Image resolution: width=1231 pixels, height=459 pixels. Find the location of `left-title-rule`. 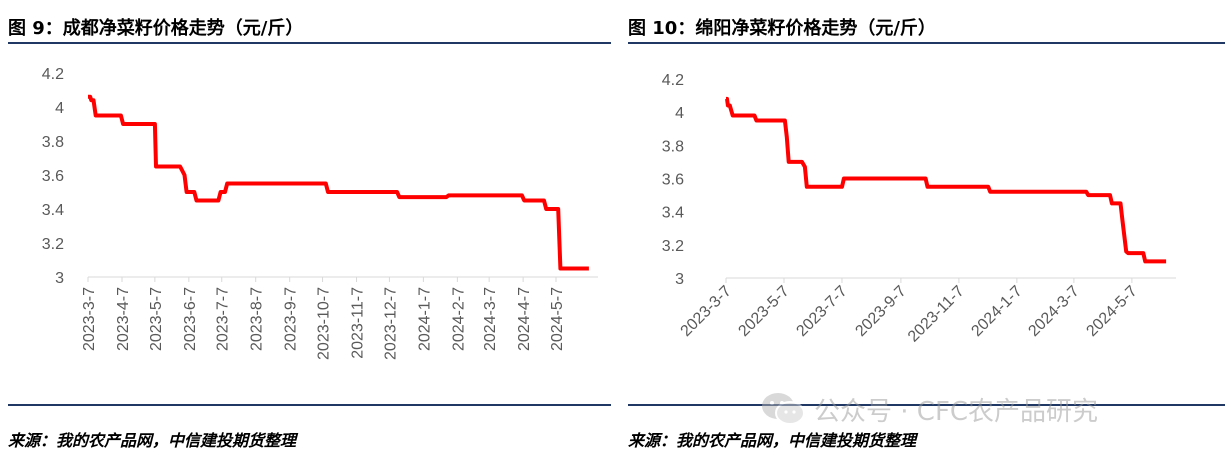

left-title-rule is located at coordinates (309, 43).